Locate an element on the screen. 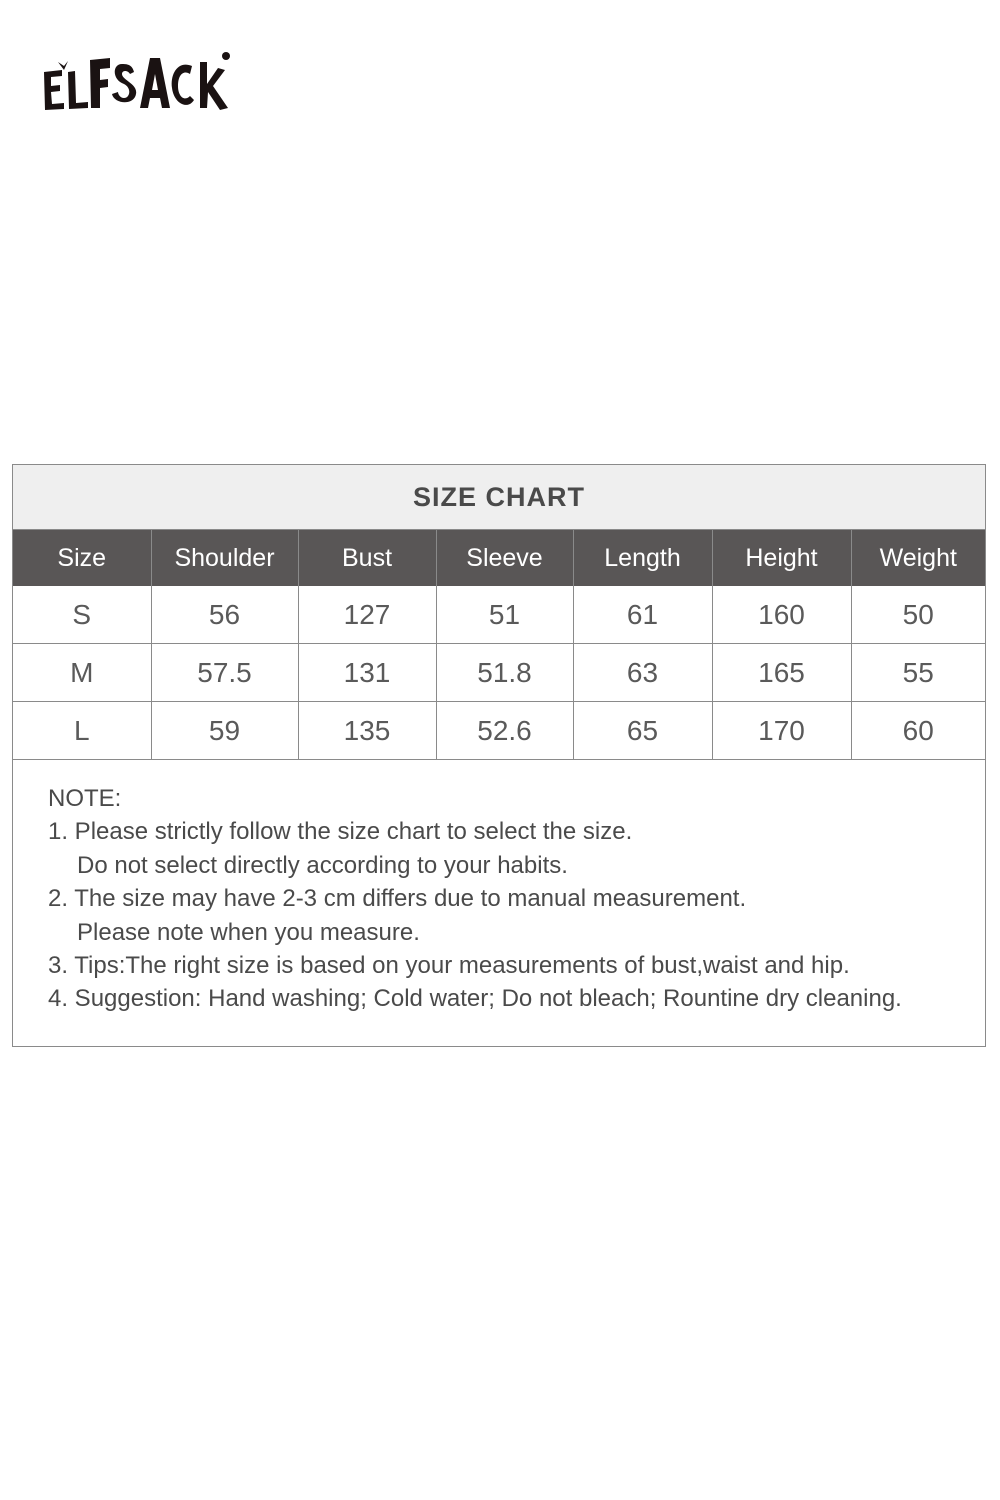 This screenshot has width=1000, height=1500. table-cell: 60 is located at coordinates (917, 730).